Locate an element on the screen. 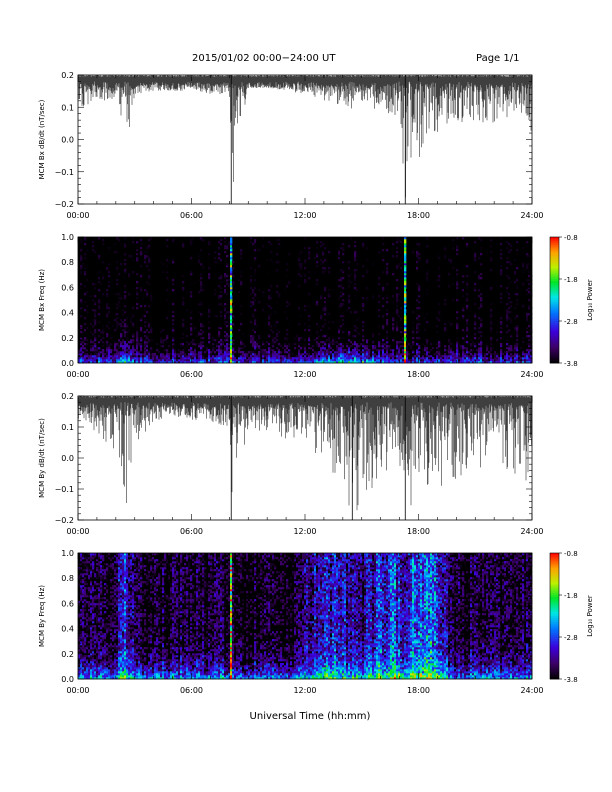 The width and height of the screenshot is (612, 792). plot-frame is located at coordinates (305, 139).